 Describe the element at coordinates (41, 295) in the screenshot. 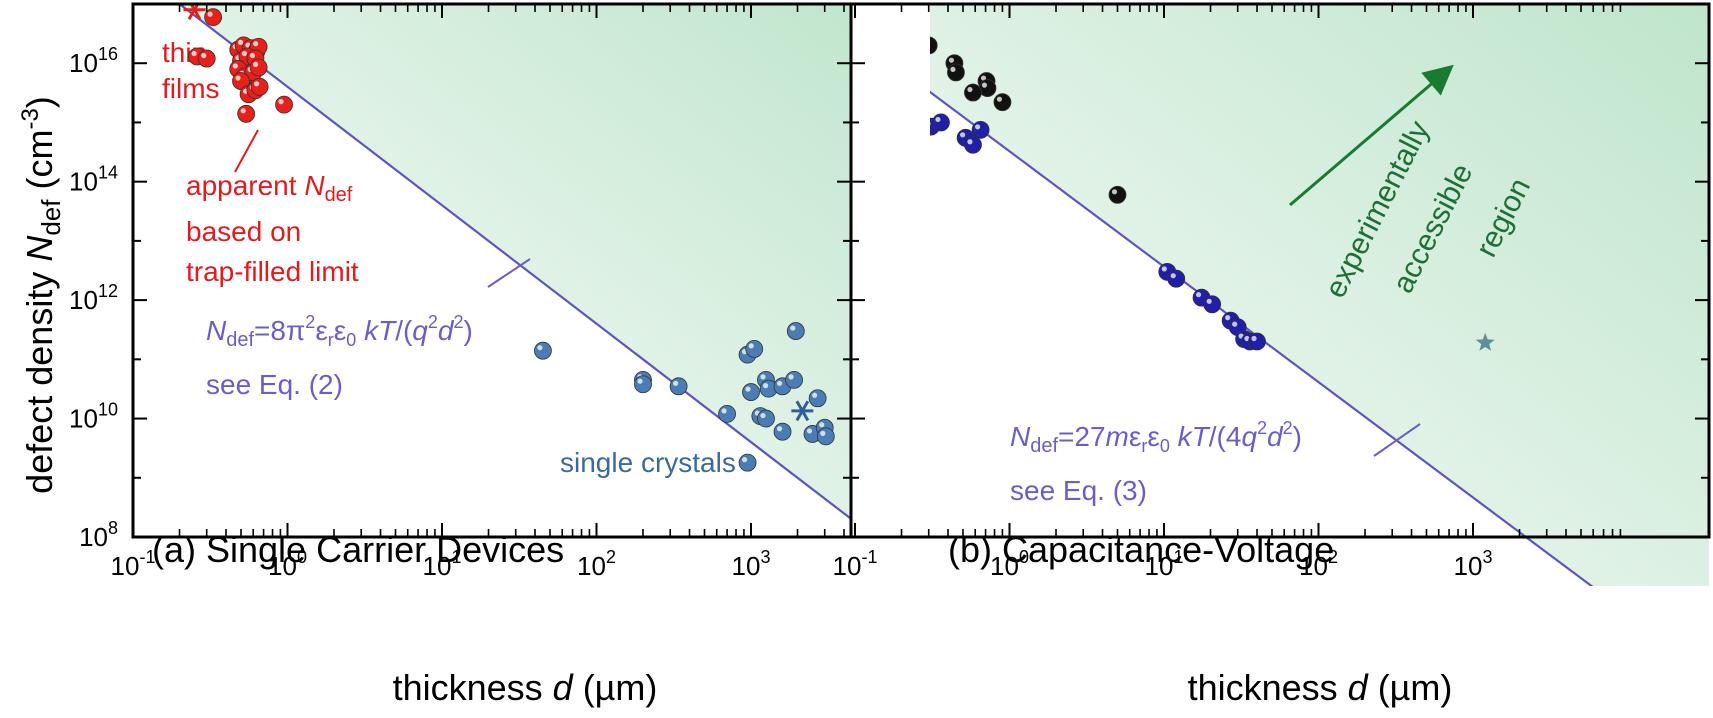

I see `y-axis-title: defect density Ndef (cm-3)` at that location.